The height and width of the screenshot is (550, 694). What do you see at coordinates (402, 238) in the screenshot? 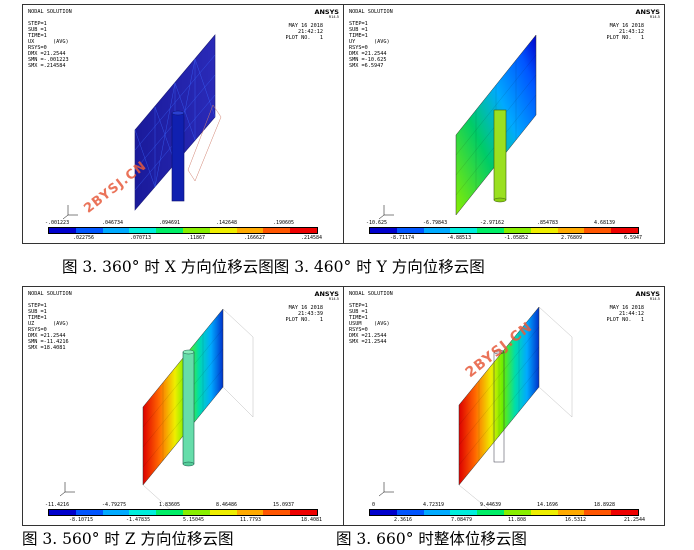
I see `legend-label: -8.71174` at bounding box center [402, 238].